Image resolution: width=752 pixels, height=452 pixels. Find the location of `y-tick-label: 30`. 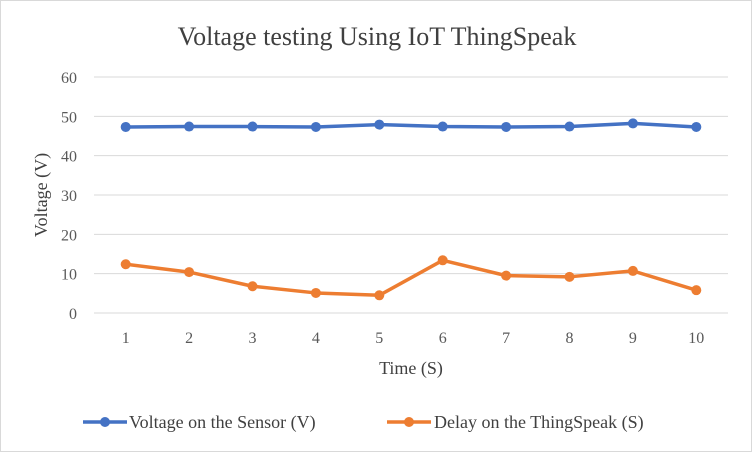

y-tick-label: 30 is located at coordinates (69, 196).